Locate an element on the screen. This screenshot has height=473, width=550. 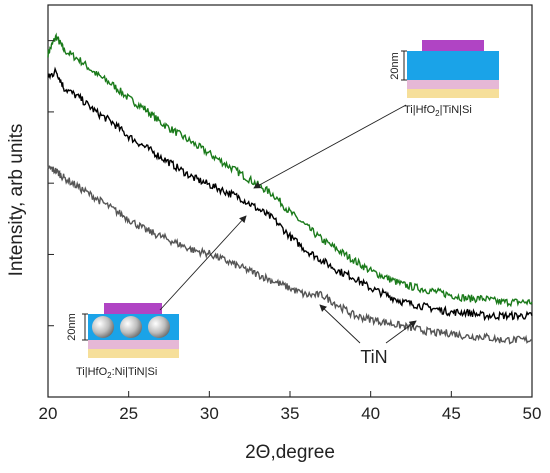
x-axis-title: 2Θ,degree is located at coordinates (290, 452).